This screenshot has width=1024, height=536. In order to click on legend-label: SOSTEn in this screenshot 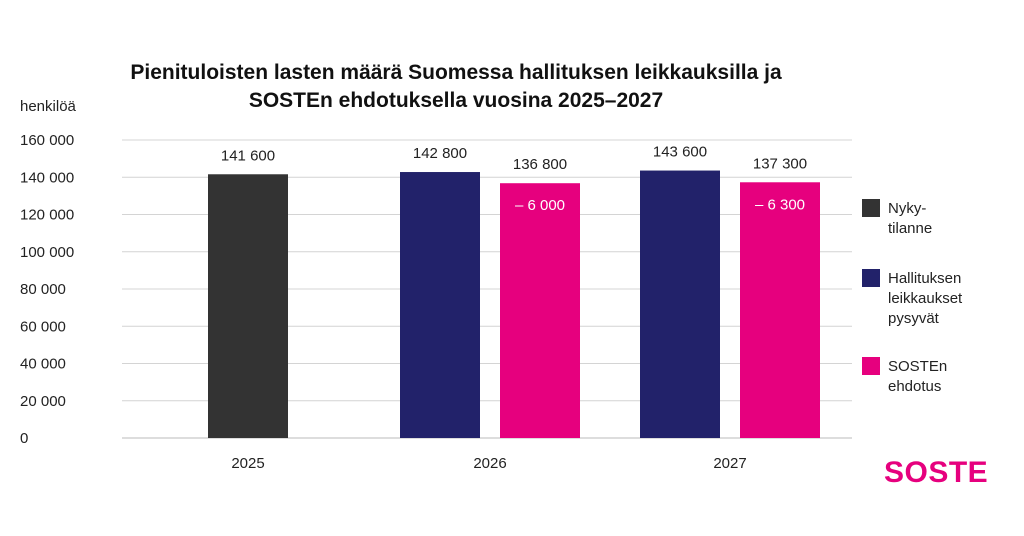, I will do `click(917, 366)`.